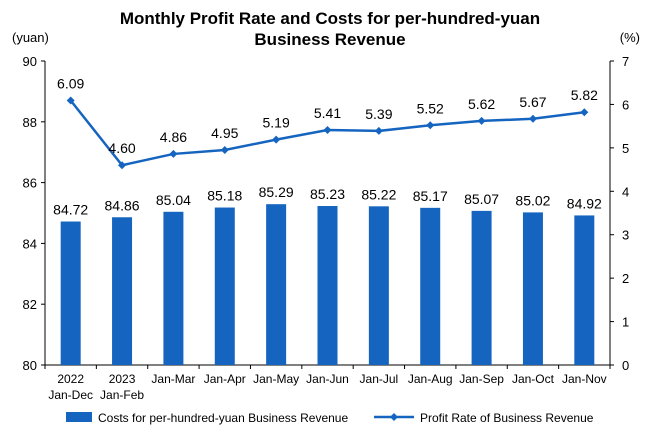 This screenshot has height=440, width=660. Describe the element at coordinates (625, 61) in the screenshot. I see `right-tick-label: 7` at that location.